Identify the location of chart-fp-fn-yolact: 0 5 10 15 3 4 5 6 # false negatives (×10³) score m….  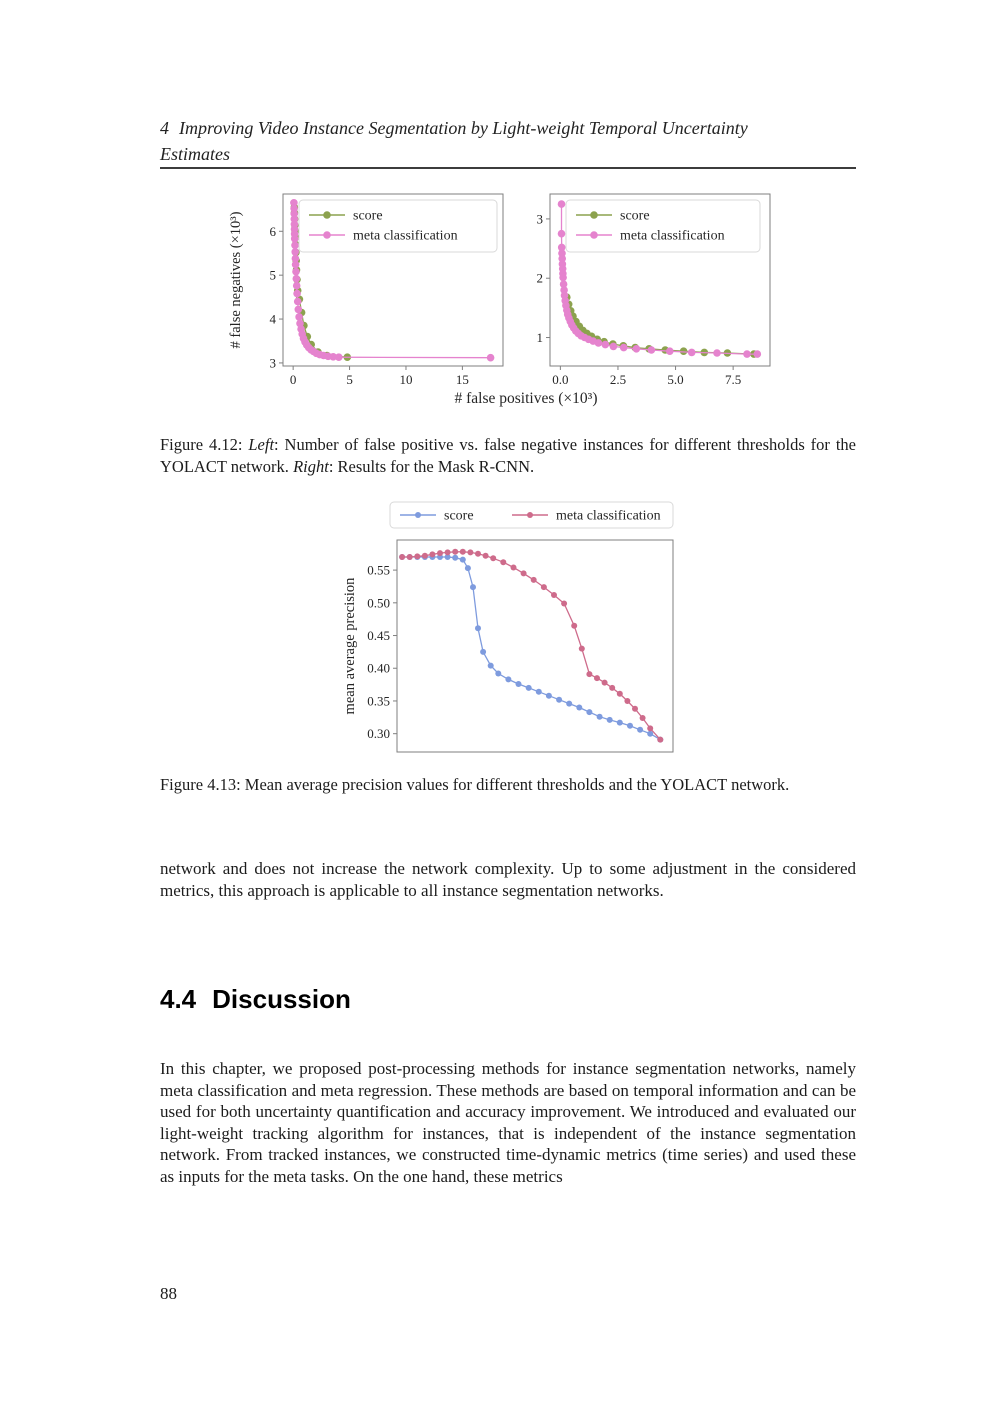
(366, 290).